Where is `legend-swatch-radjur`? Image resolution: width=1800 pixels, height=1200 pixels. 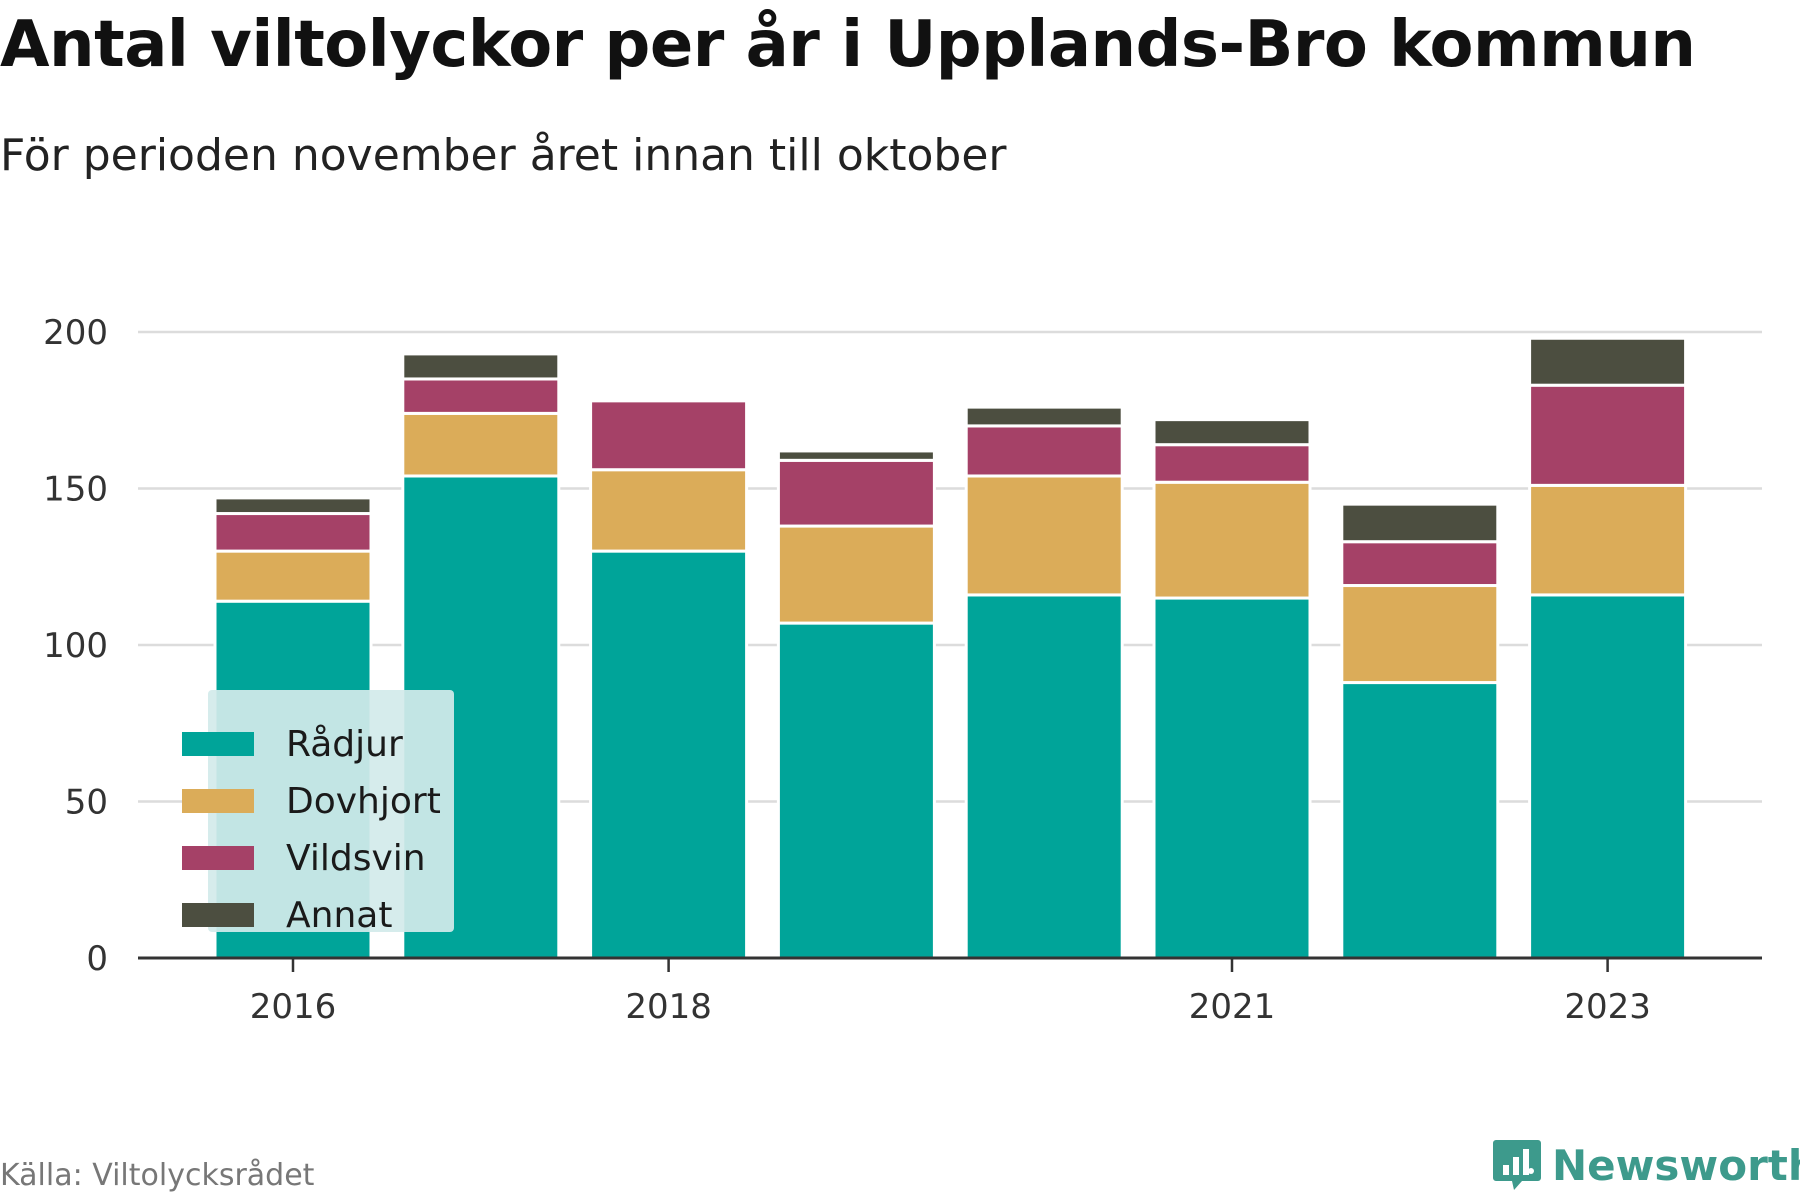
legend-swatch-radjur is located at coordinates (218, 744).